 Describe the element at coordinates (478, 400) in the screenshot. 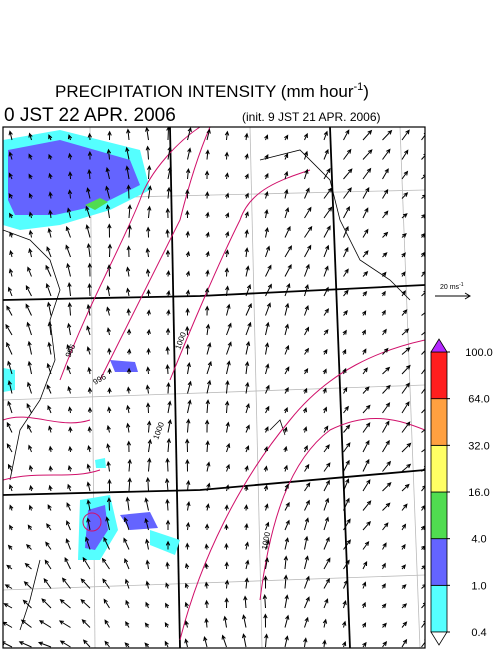

I see `colorbar-label: 64.0` at that location.